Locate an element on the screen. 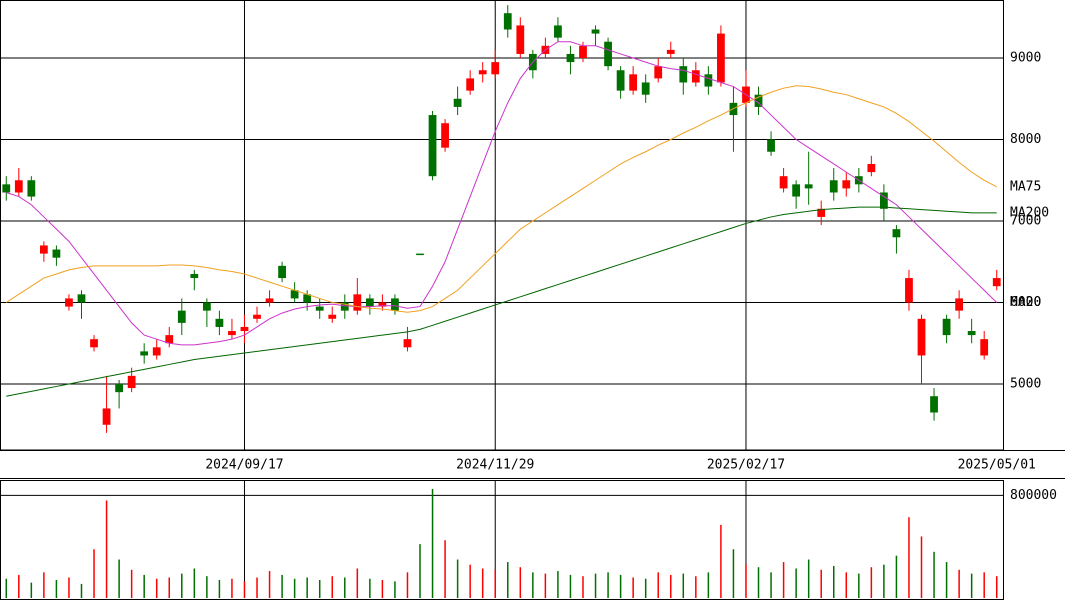 This screenshot has width=1065, height=600. legend-label: MA20 is located at coordinates (1025, 302).